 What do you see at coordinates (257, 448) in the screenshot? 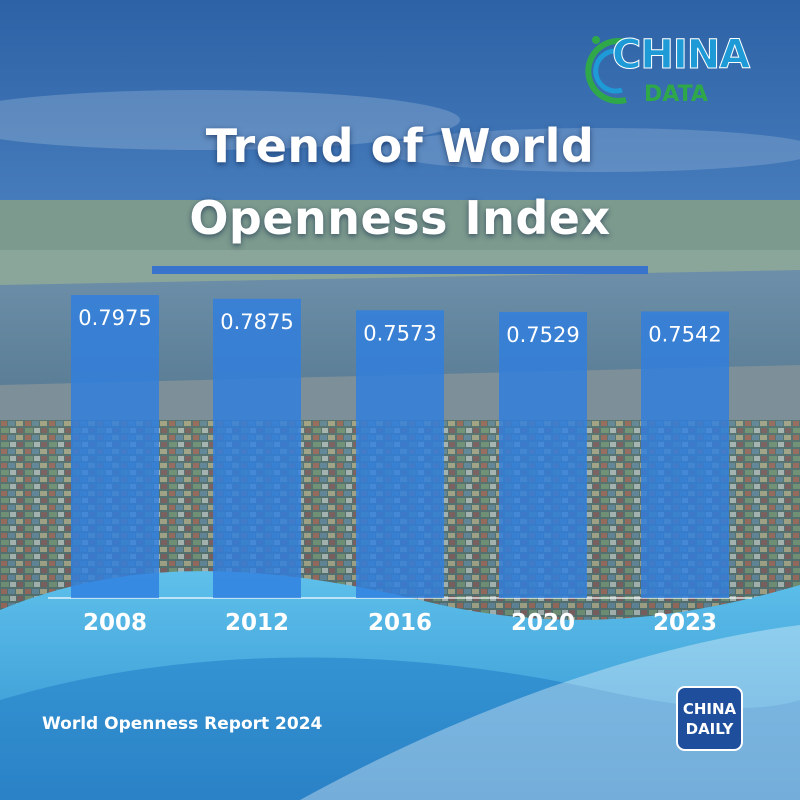
I see `bar-2012` at bounding box center [257, 448].